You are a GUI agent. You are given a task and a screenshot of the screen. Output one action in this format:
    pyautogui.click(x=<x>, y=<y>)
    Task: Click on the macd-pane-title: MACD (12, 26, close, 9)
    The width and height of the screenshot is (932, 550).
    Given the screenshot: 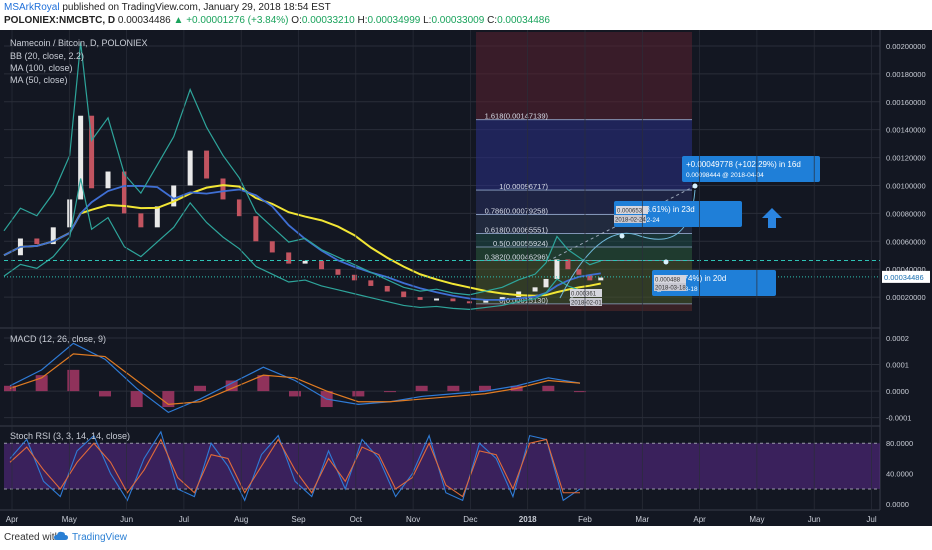 What is the action you would take?
    pyautogui.click(x=58, y=339)
    